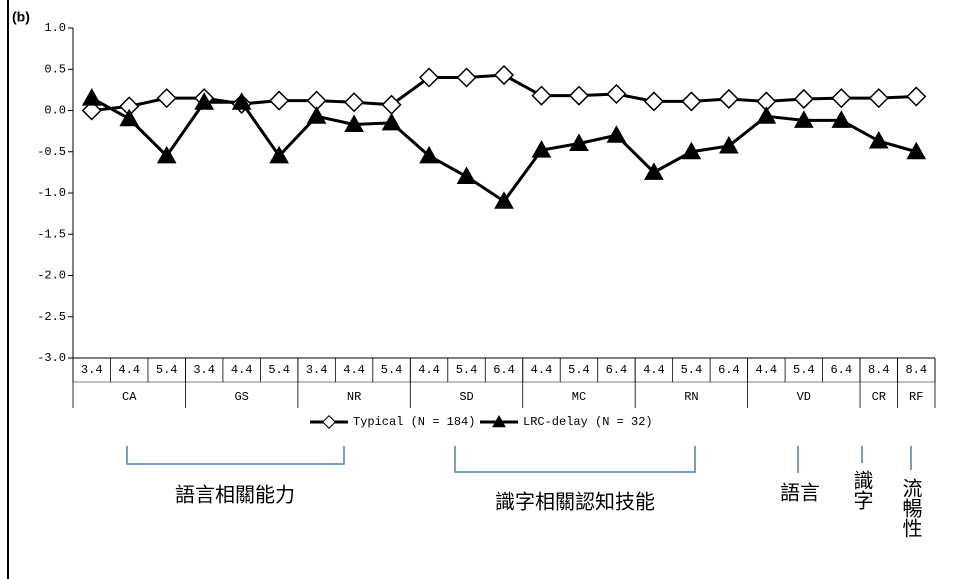  Describe the element at coordinates (354, 397) in the screenshot. I see `x-group-label: NR` at that location.